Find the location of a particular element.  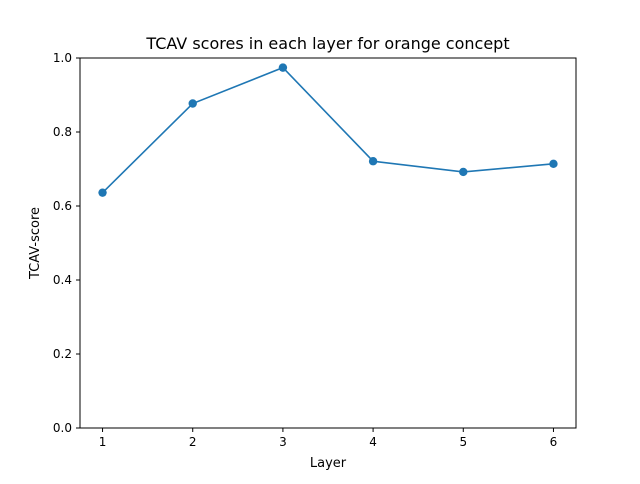

x-tick-label: 2 is located at coordinates (193, 442).